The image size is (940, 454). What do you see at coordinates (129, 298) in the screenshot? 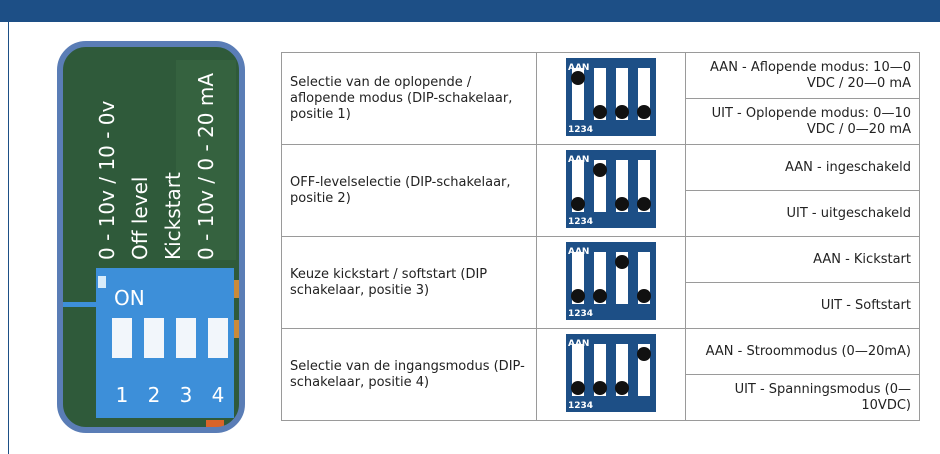
I see `photo-switch-label: ON` at bounding box center [129, 298].